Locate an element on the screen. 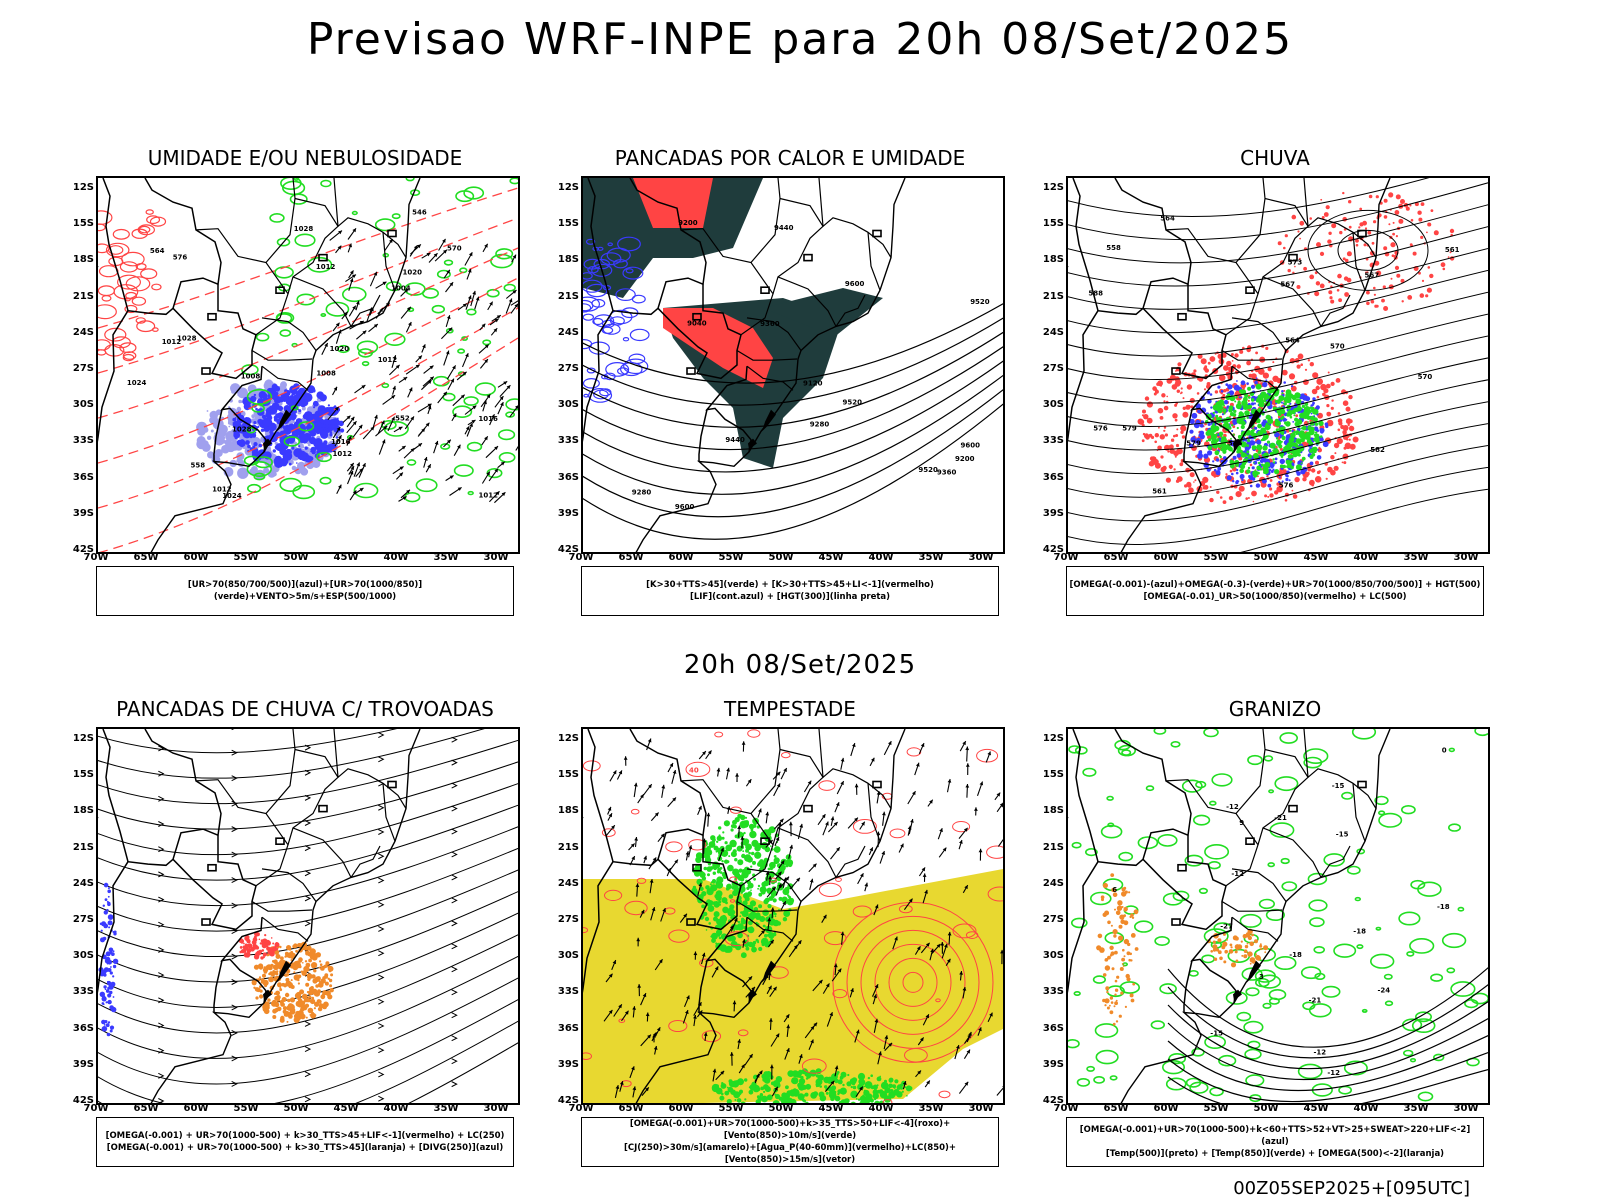  thickness-contour is located at coordinates (141, 320).